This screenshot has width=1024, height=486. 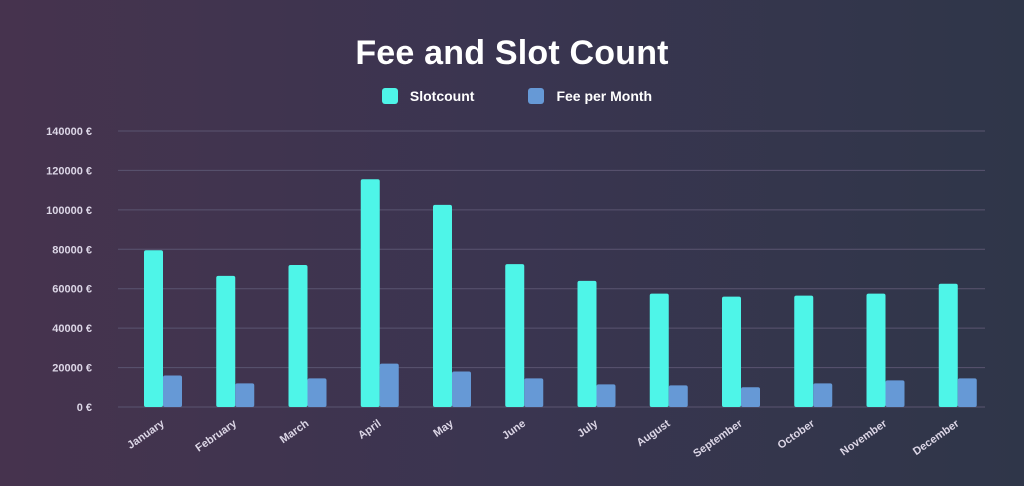 I want to click on legend-swatch-slotcount, so click(x=389, y=96).